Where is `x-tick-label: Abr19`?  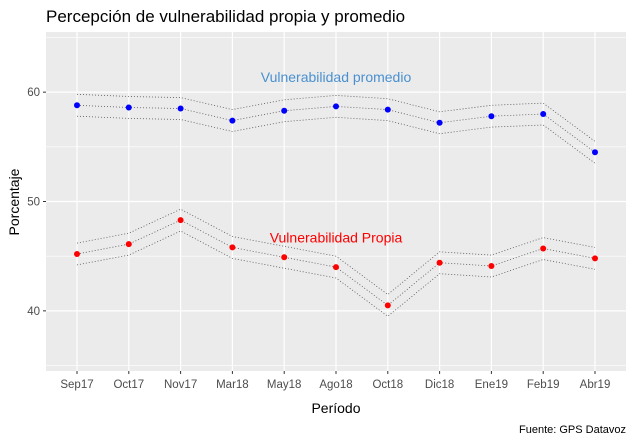 x-tick-label: Abr19 is located at coordinates (595, 385).